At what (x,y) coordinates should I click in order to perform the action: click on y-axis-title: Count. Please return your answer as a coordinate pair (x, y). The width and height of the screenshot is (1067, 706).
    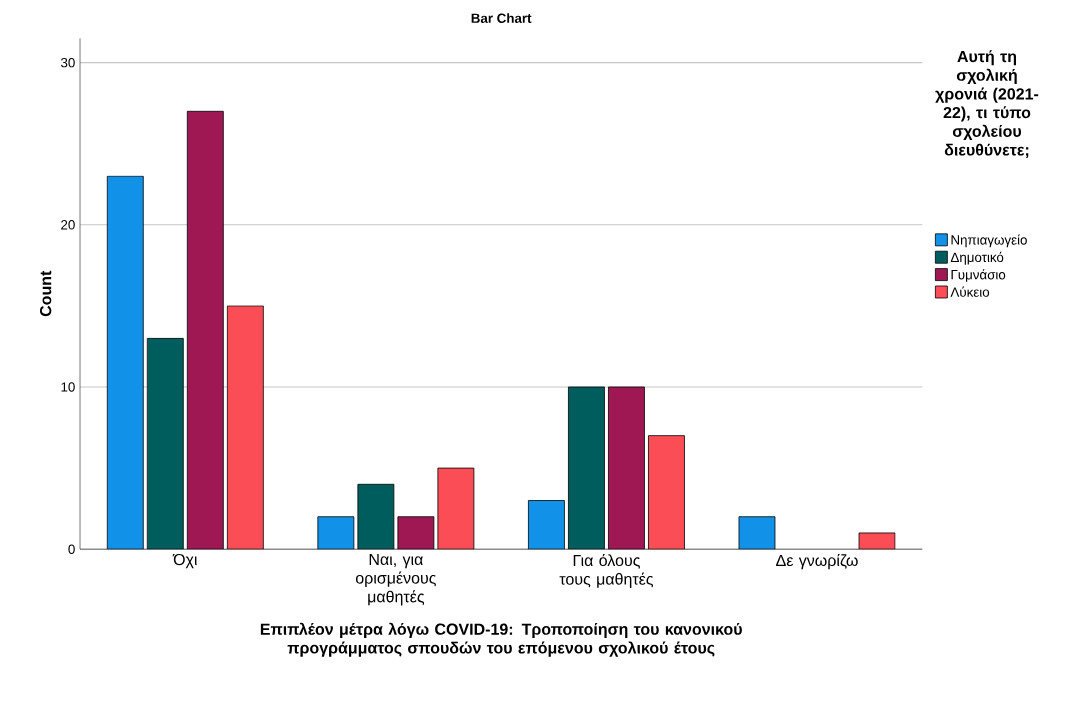
    Looking at the image, I should click on (45, 293).